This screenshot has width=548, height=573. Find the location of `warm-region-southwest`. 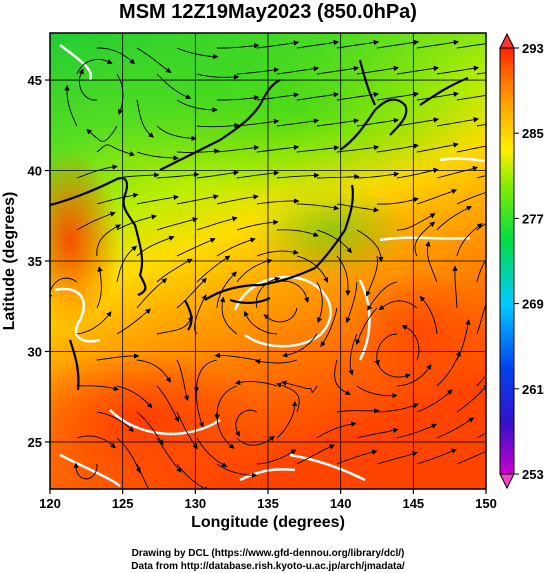

warm-region-southwest is located at coordinates (160, 419).